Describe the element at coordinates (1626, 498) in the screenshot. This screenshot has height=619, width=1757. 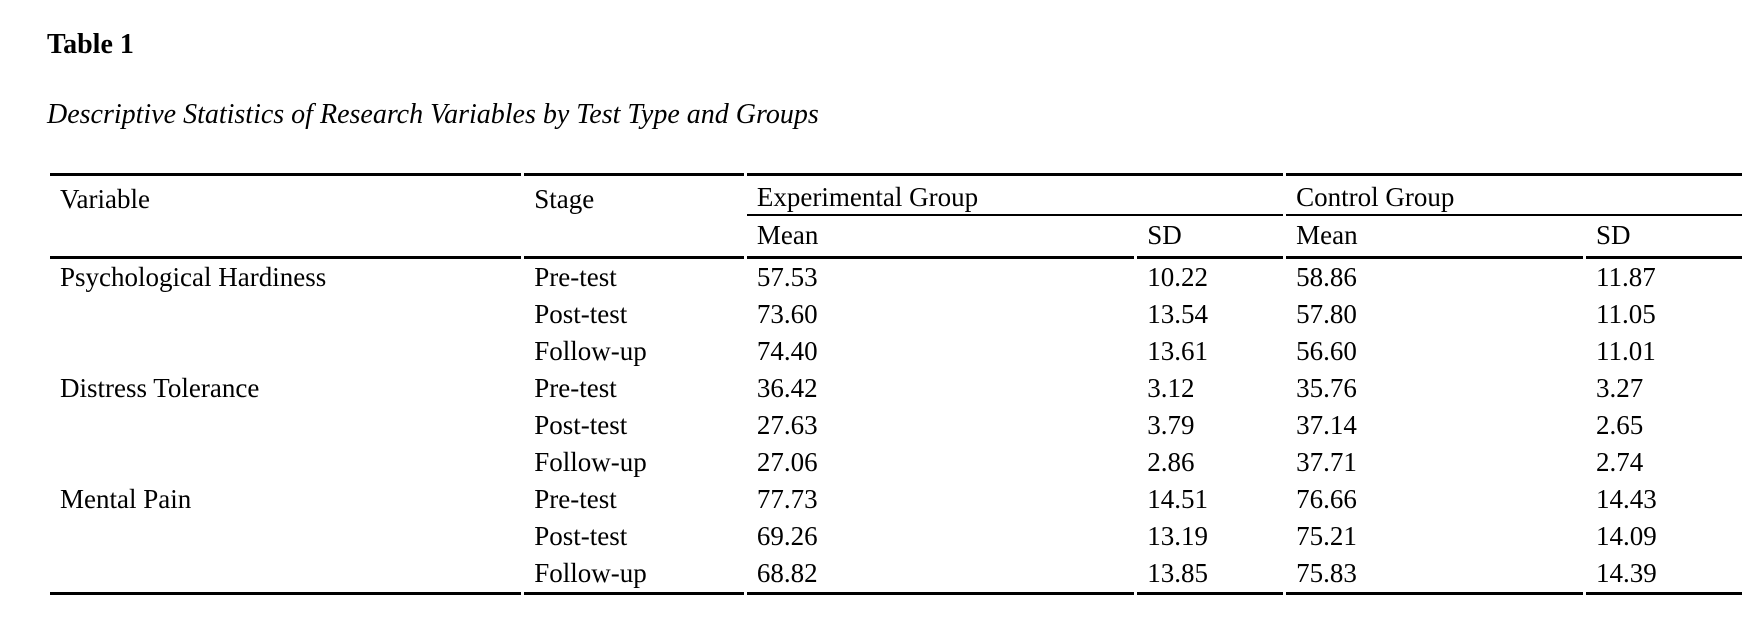
I see `ctrl-sd-cell: 14.43` at that location.